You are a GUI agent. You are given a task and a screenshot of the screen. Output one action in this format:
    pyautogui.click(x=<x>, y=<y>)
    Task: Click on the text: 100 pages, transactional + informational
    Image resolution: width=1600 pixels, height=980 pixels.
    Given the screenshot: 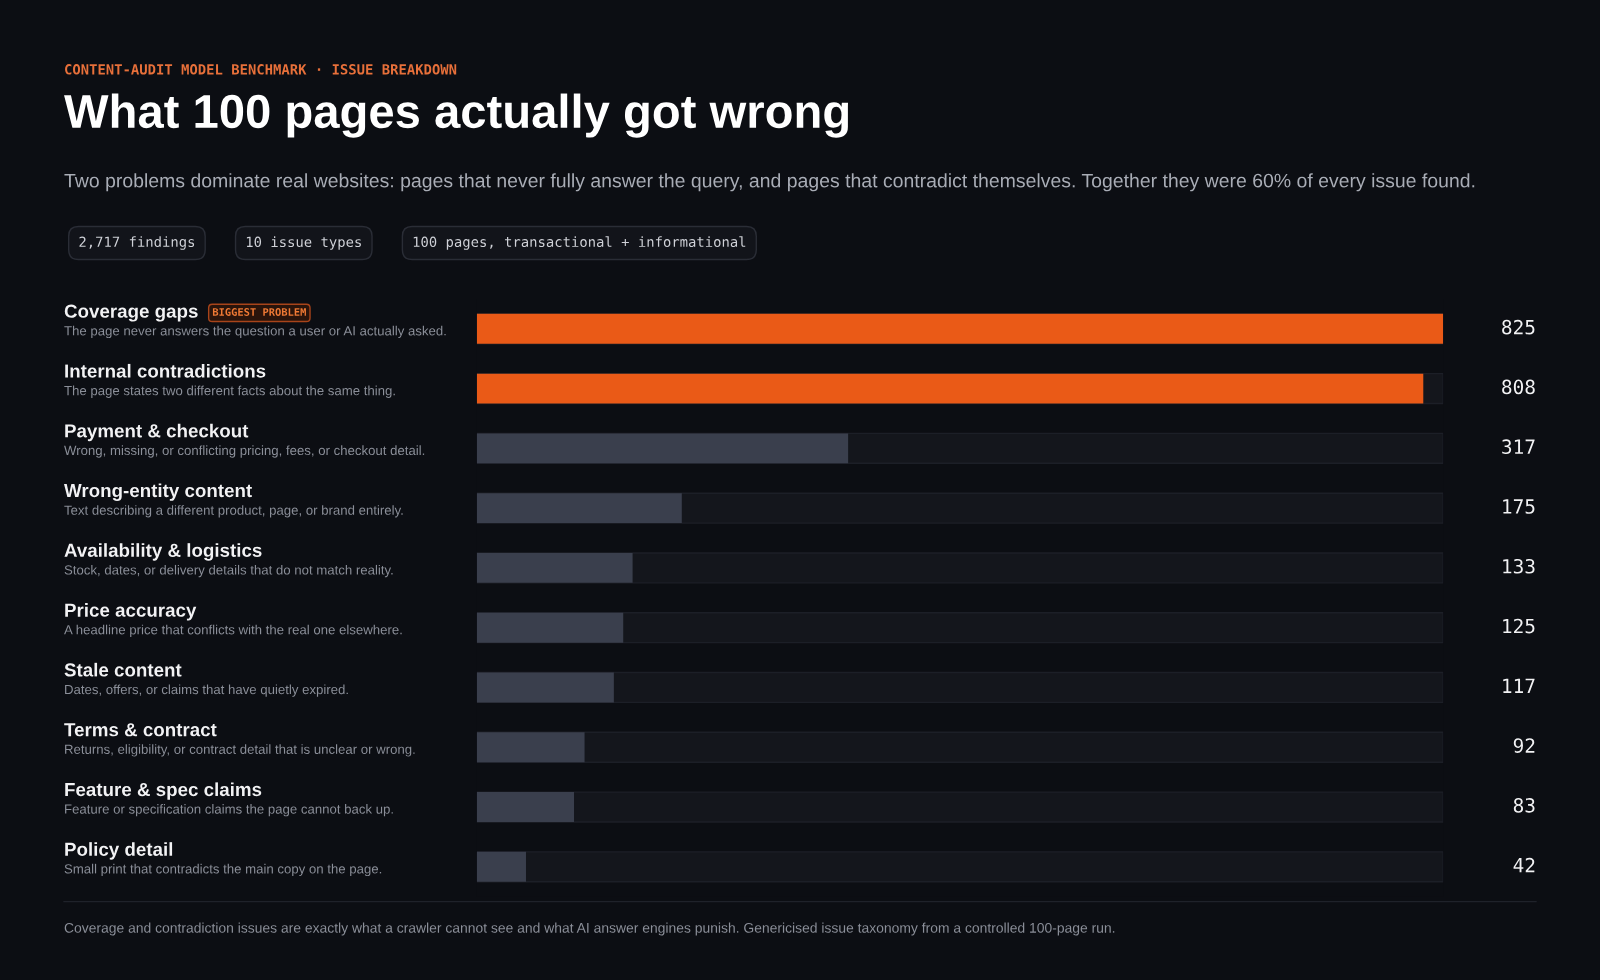 What is the action you would take?
    pyautogui.click(x=579, y=243)
    